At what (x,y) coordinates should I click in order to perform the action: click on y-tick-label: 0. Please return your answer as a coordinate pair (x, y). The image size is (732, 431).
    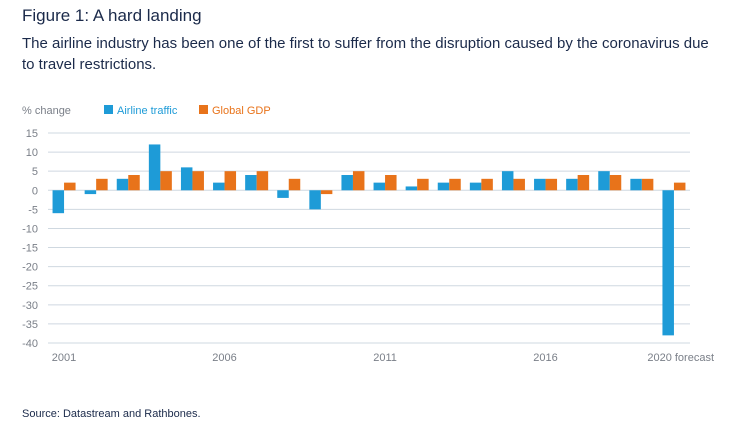
    Looking at the image, I should click on (35, 191).